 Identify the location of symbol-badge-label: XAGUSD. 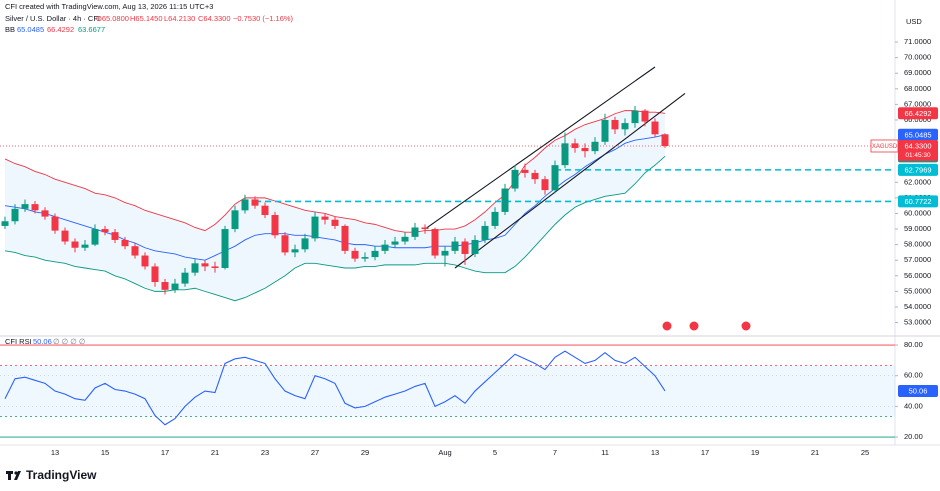
(885, 147).